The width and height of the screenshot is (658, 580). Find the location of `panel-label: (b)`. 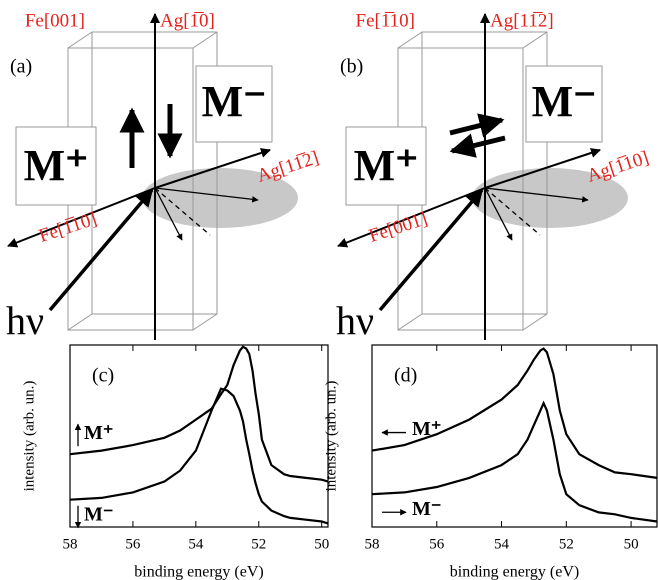

panel-label: (b) is located at coordinates (351, 67).